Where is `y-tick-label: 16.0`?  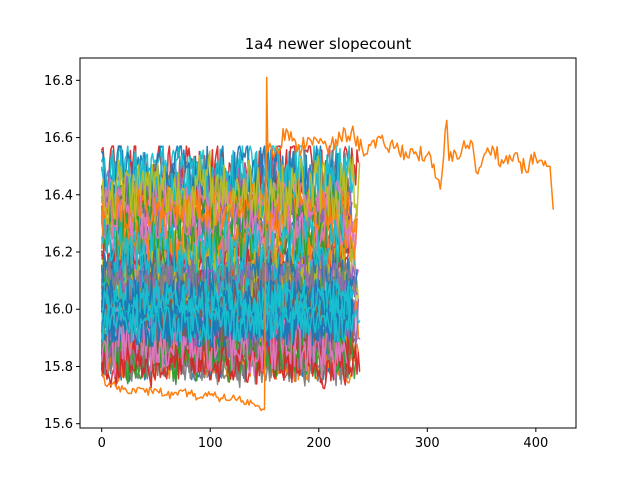
y-tick-label: 16.0 is located at coordinates (58, 310).